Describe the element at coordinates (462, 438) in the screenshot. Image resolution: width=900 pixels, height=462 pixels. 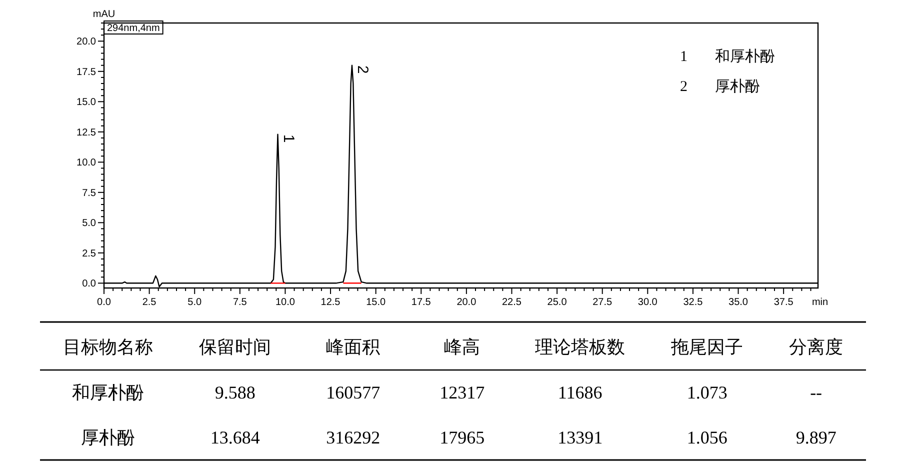
I see `text: 17965` at that location.